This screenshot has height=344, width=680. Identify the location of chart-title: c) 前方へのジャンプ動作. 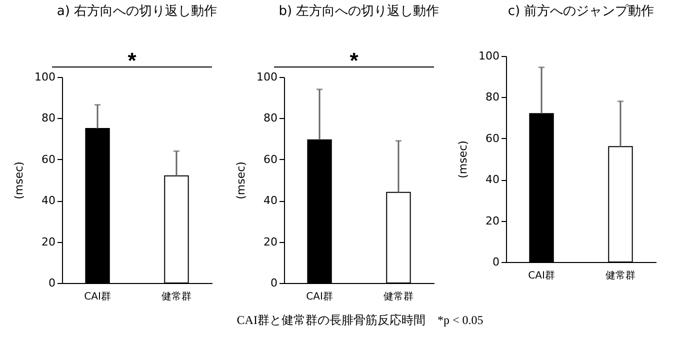
(581, 11).